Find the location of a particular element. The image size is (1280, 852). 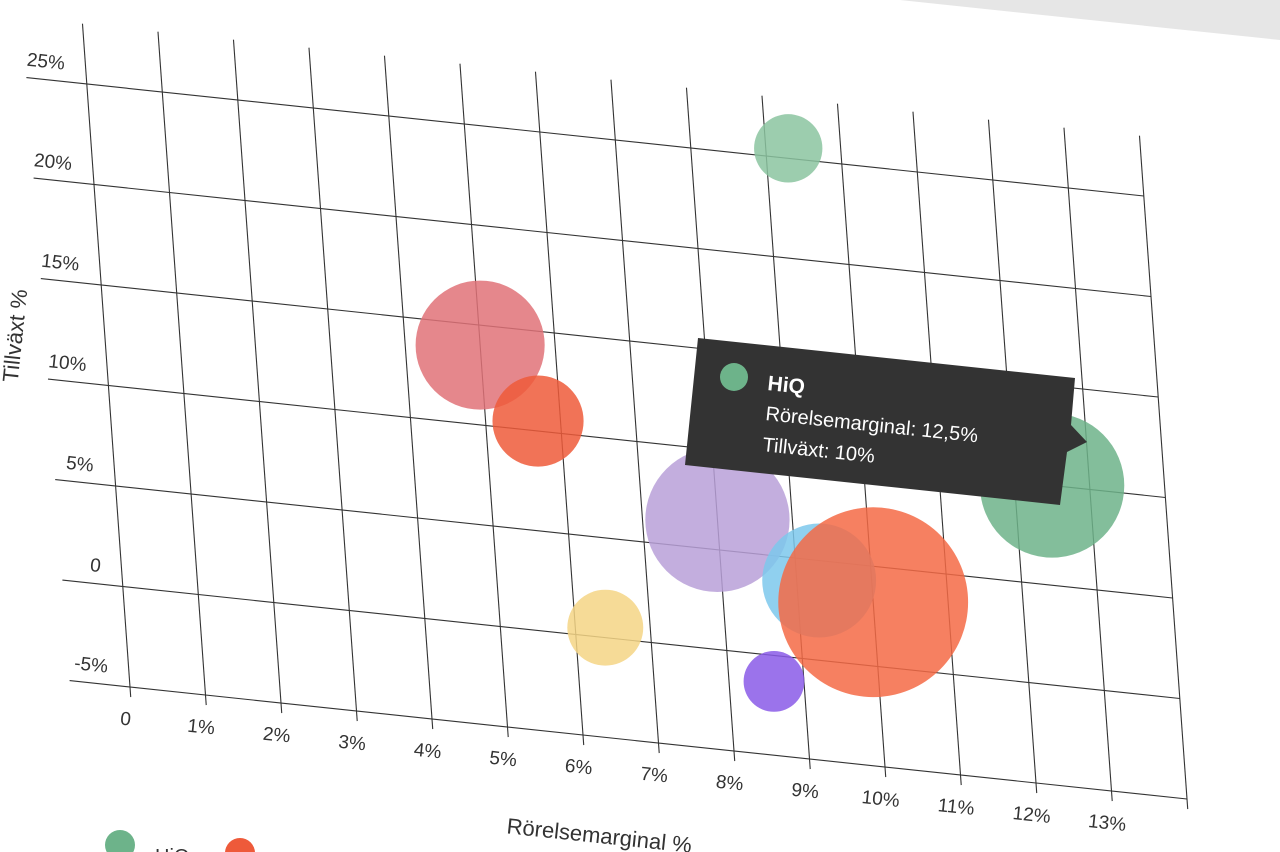

x-tick-label: 9% is located at coordinates (805, 792).